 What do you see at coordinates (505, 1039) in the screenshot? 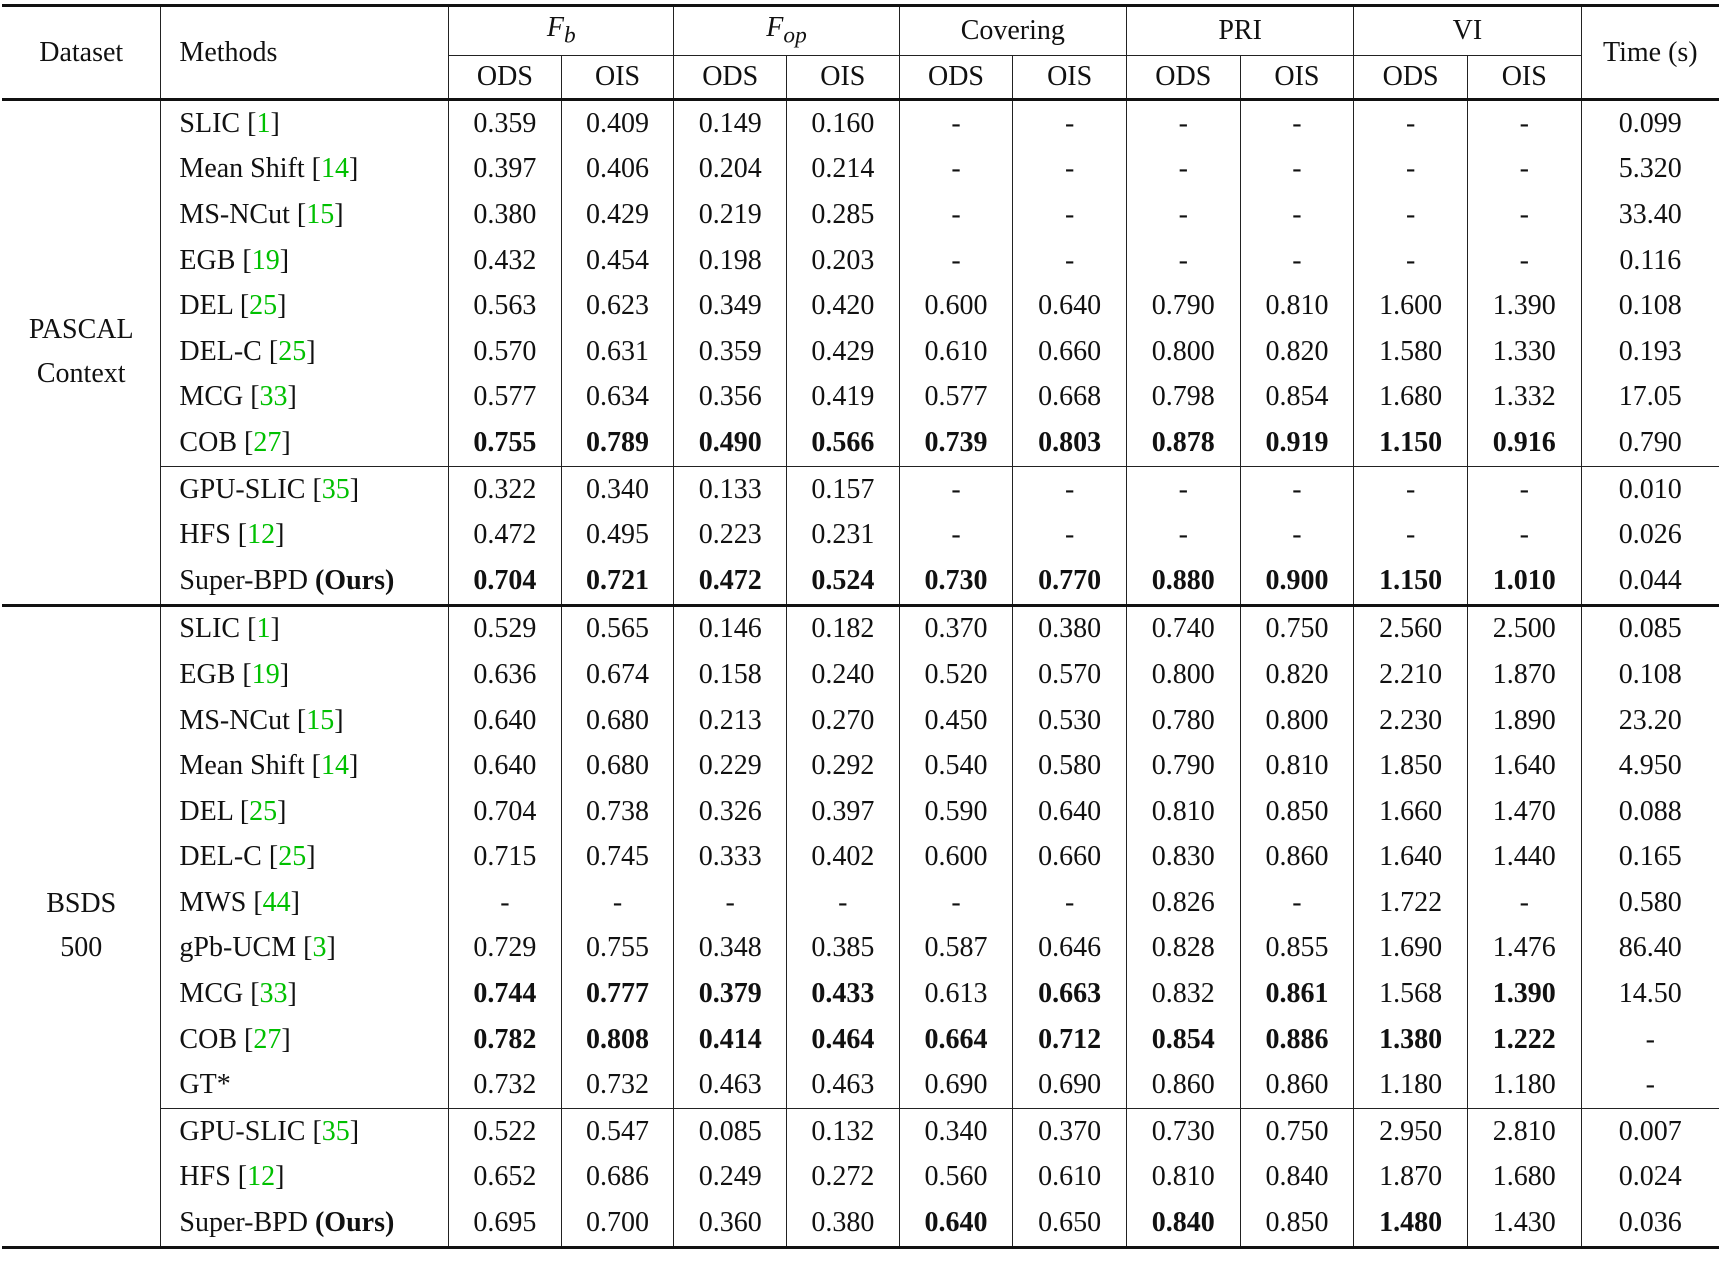
I see `value-cell: 0.782` at bounding box center [505, 1039].